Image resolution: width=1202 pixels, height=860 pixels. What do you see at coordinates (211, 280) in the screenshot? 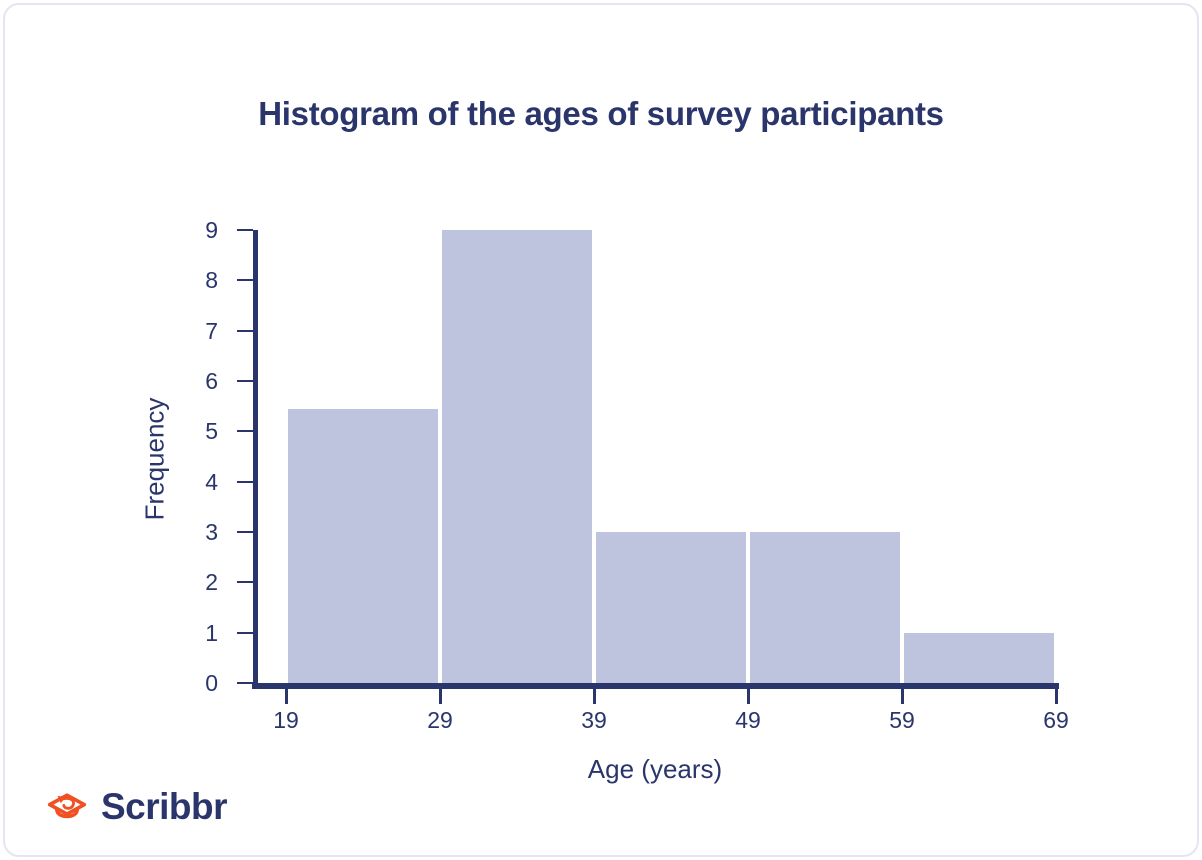
I see `y-tick-label: 8` at bounding box center [211, 280].